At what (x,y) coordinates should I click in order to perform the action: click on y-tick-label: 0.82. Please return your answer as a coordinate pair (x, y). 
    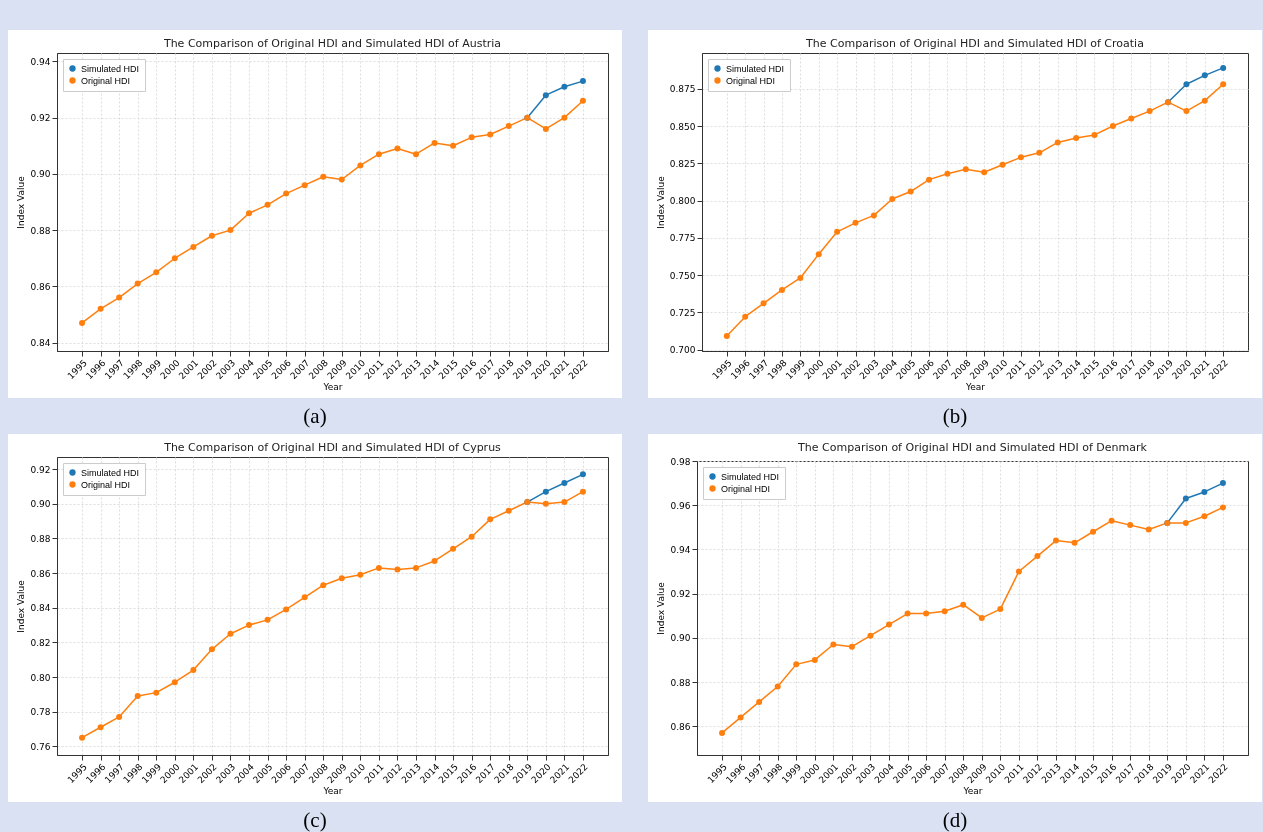
    Looking at the image, I should click on (40, 642).